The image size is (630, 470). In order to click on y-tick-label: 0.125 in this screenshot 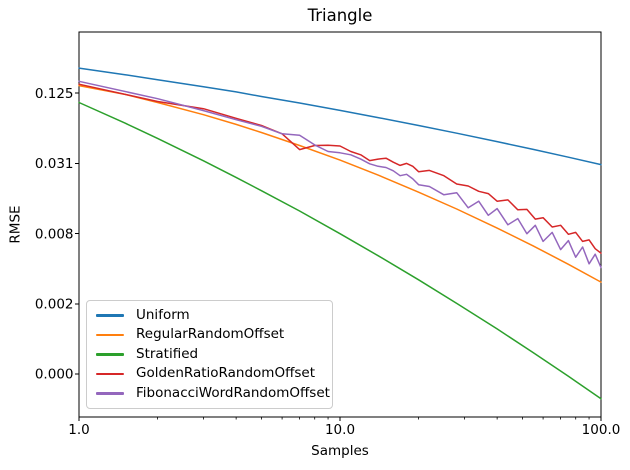, I will do `click(54, 94)`.